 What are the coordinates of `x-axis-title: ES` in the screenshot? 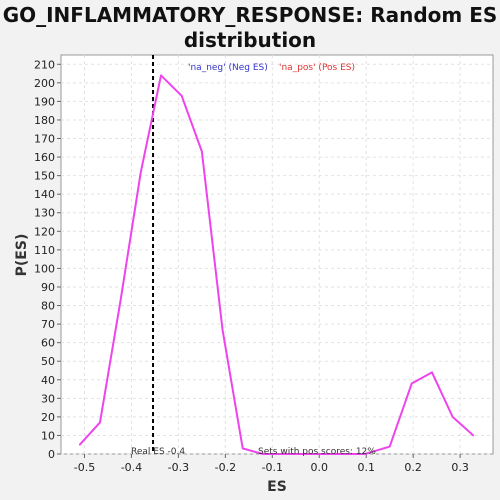 It's located at (277, 487).